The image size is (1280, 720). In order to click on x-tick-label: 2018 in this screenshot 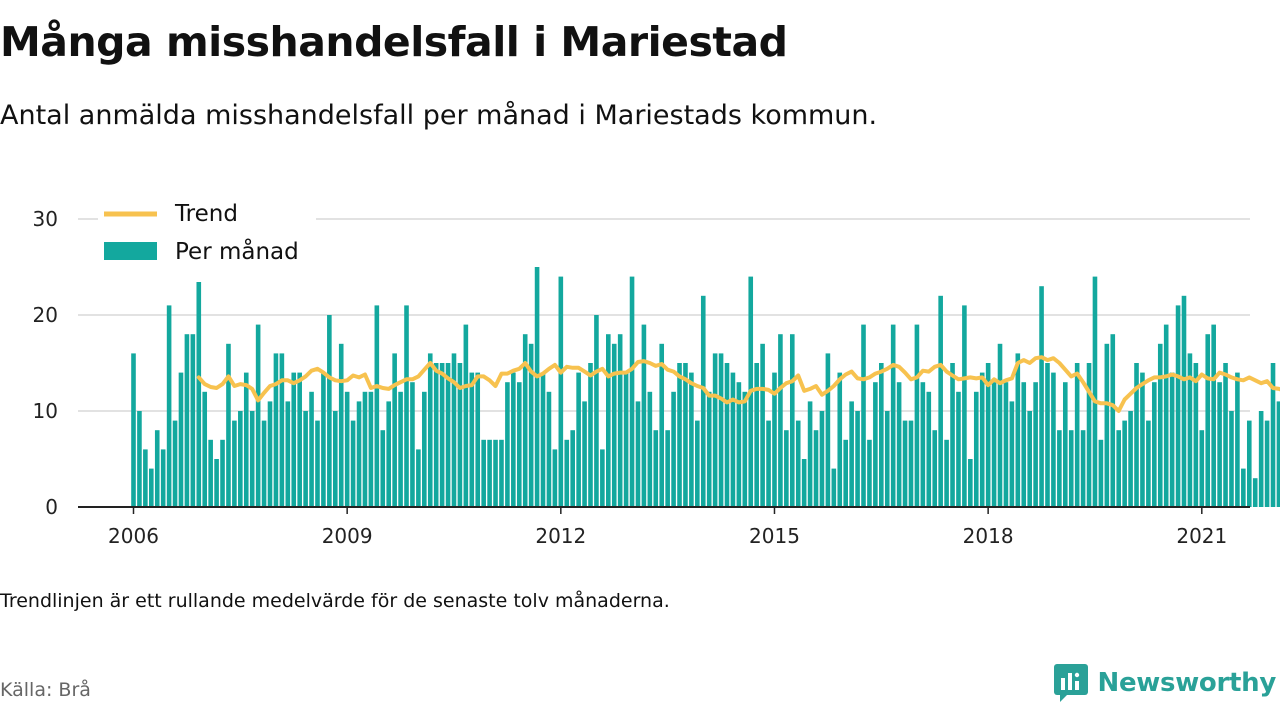, I will do `click(988, 536)`.